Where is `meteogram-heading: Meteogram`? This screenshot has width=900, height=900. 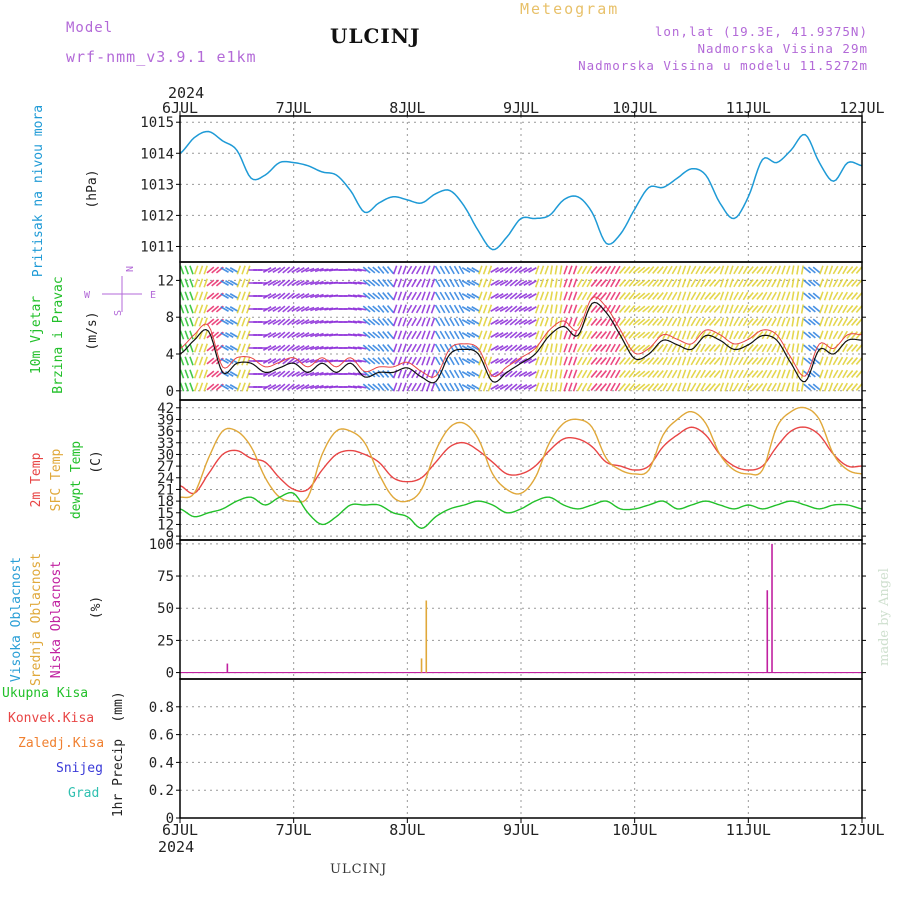
meteogram-heading: Meteogram is located at coordinates (570, 9).